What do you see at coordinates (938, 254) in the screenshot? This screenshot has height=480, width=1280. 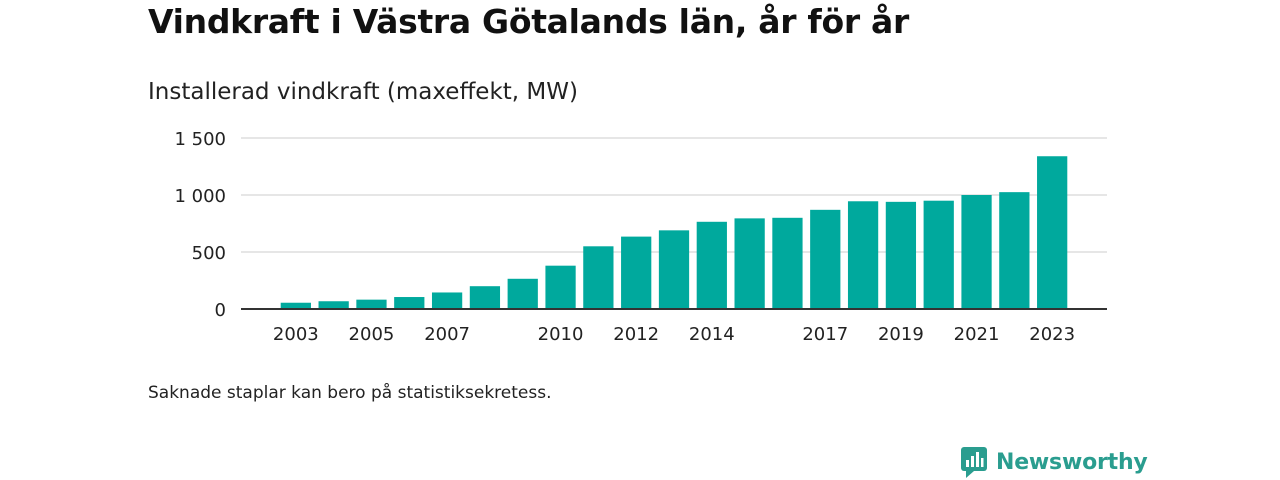 I see `bar-2020` at bounding box center [938, 254].